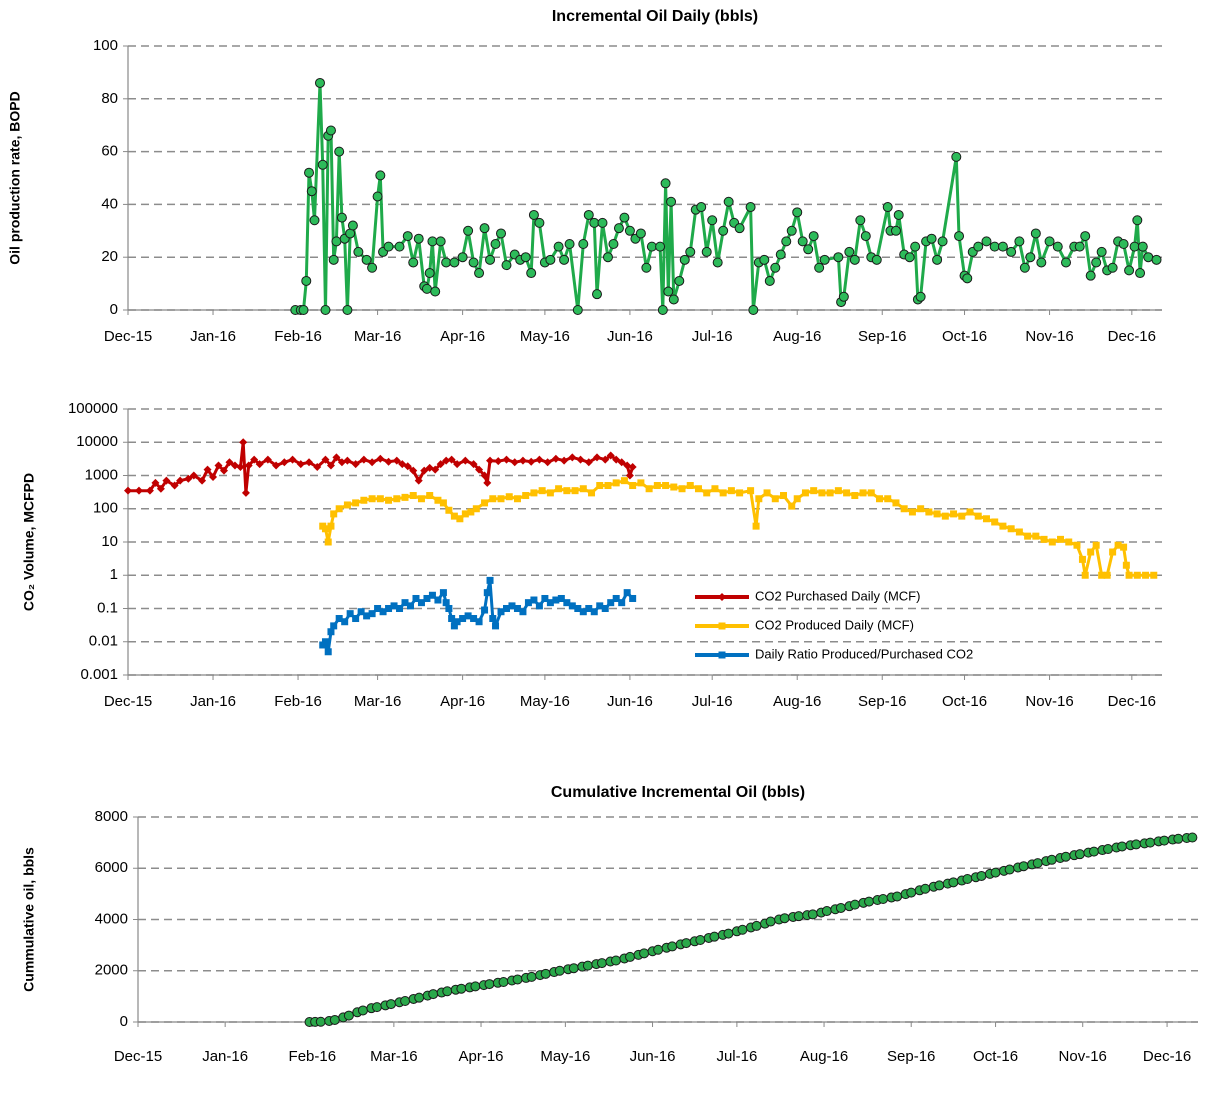  Describe the element at coordinates (111, 867) in the screenshot. I see `y-tick-label: 6000` at that location.